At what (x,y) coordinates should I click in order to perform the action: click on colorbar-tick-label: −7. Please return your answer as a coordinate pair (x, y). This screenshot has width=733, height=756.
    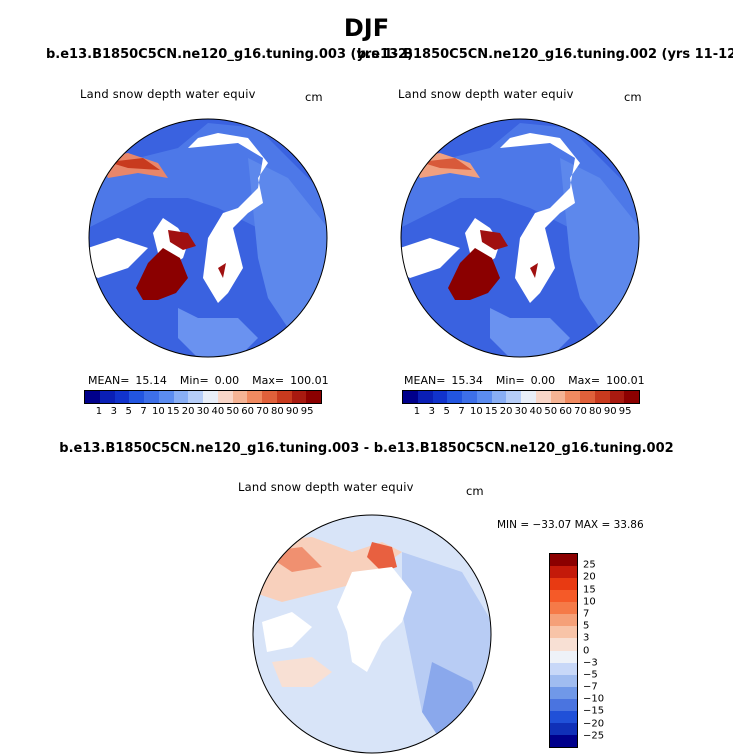
    Looking at the image, I should click on (590, 687).